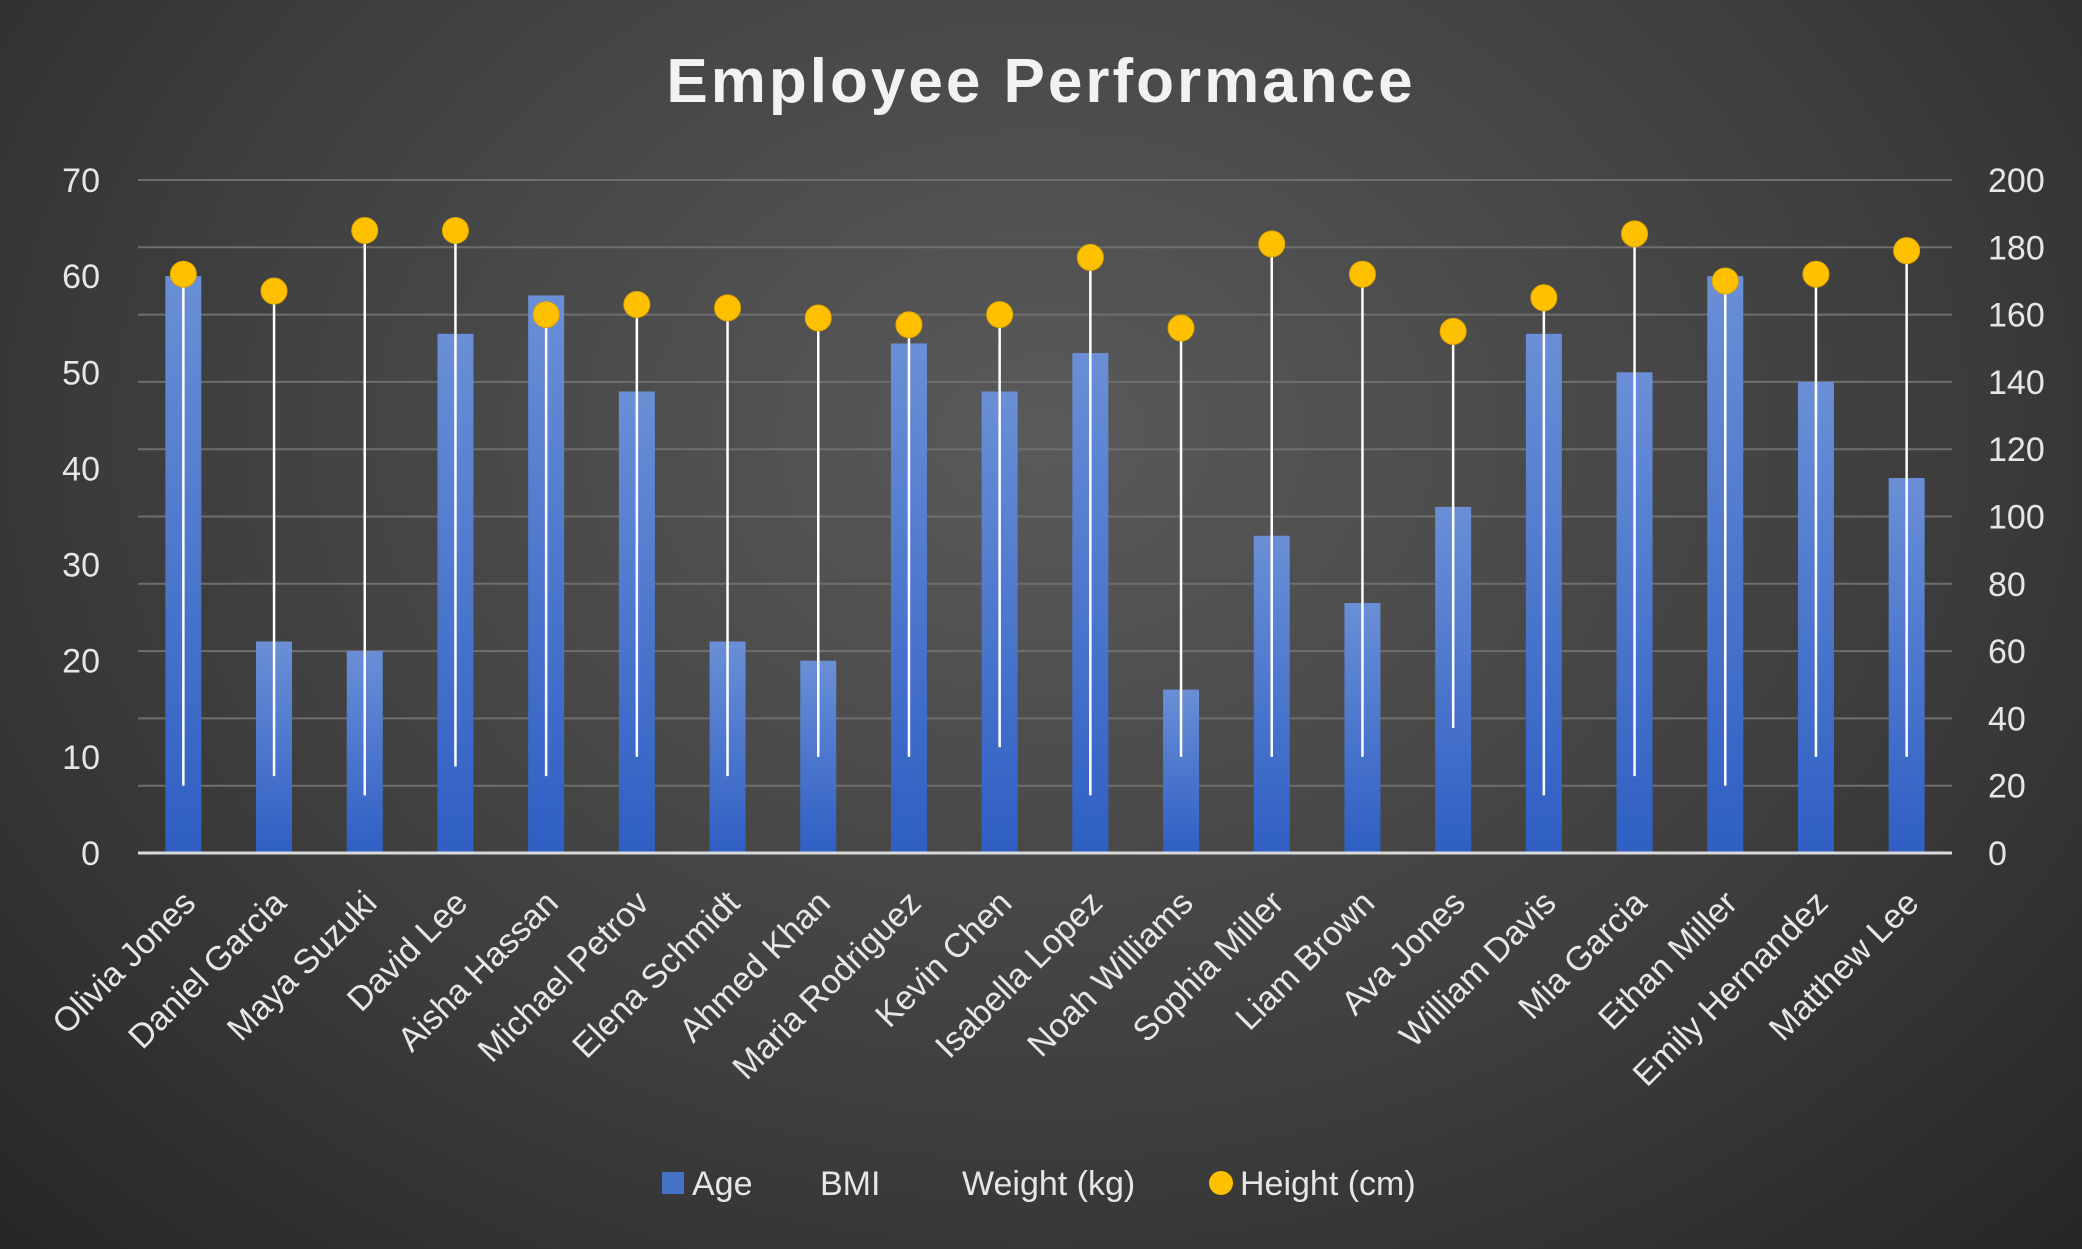 The image size is (2082, 1249). Describe the element at coordinates (1040, 81) in the screenshot. I see `chart-title: Employee Performance` at that location.